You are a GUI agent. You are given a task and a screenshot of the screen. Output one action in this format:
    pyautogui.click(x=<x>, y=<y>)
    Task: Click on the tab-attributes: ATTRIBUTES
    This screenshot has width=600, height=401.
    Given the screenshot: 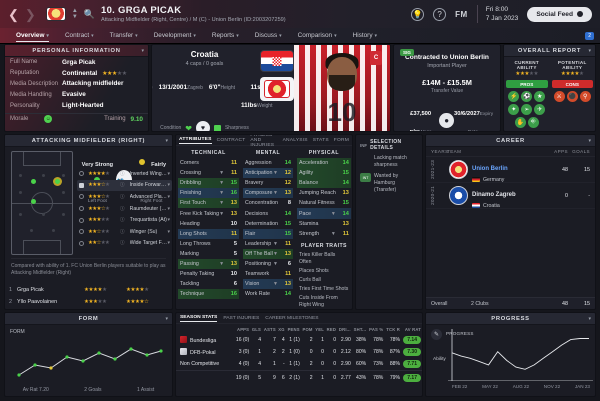 What is the action you would take?
    pyautogui.click(x=195, y=140)
    